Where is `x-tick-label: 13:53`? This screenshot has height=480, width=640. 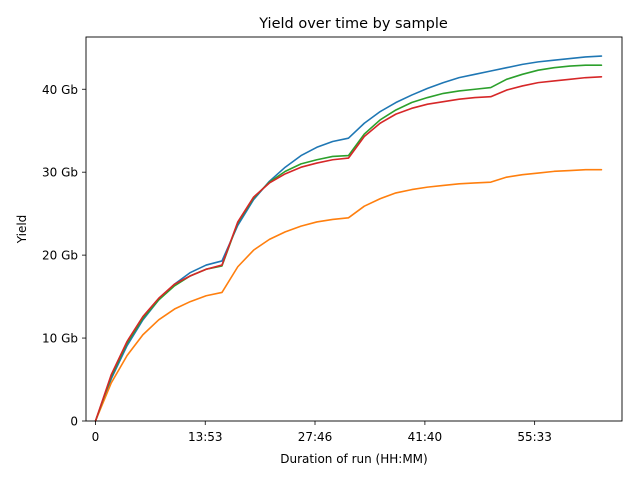
x-tick-label: 13:53 is located at coordinates (205, 437).